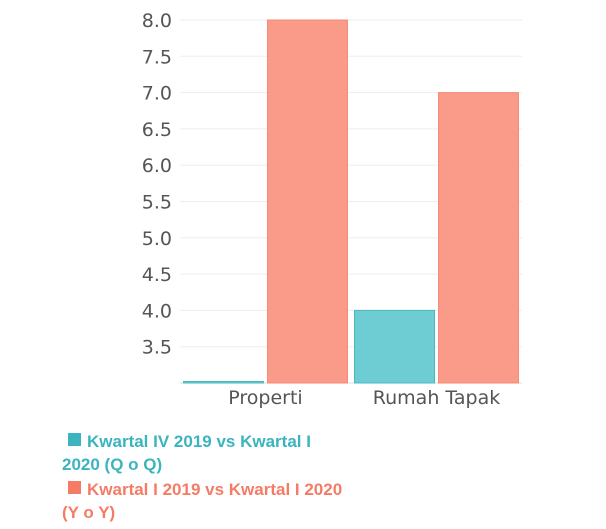  What do you see at coordinates (112, 464) in the screenshot?
I see `legend-label-qoq-line2: 2020 (Q o Q)` at bounding box center [112, 464].